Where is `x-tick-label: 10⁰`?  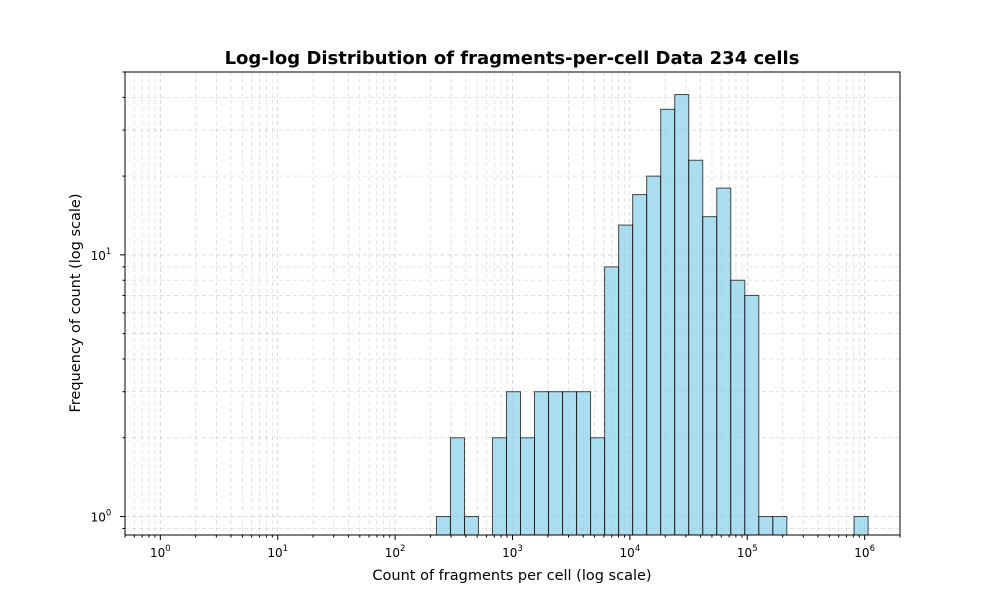
x-tick-label: 10⁰ is located at coordinates (160, 552).